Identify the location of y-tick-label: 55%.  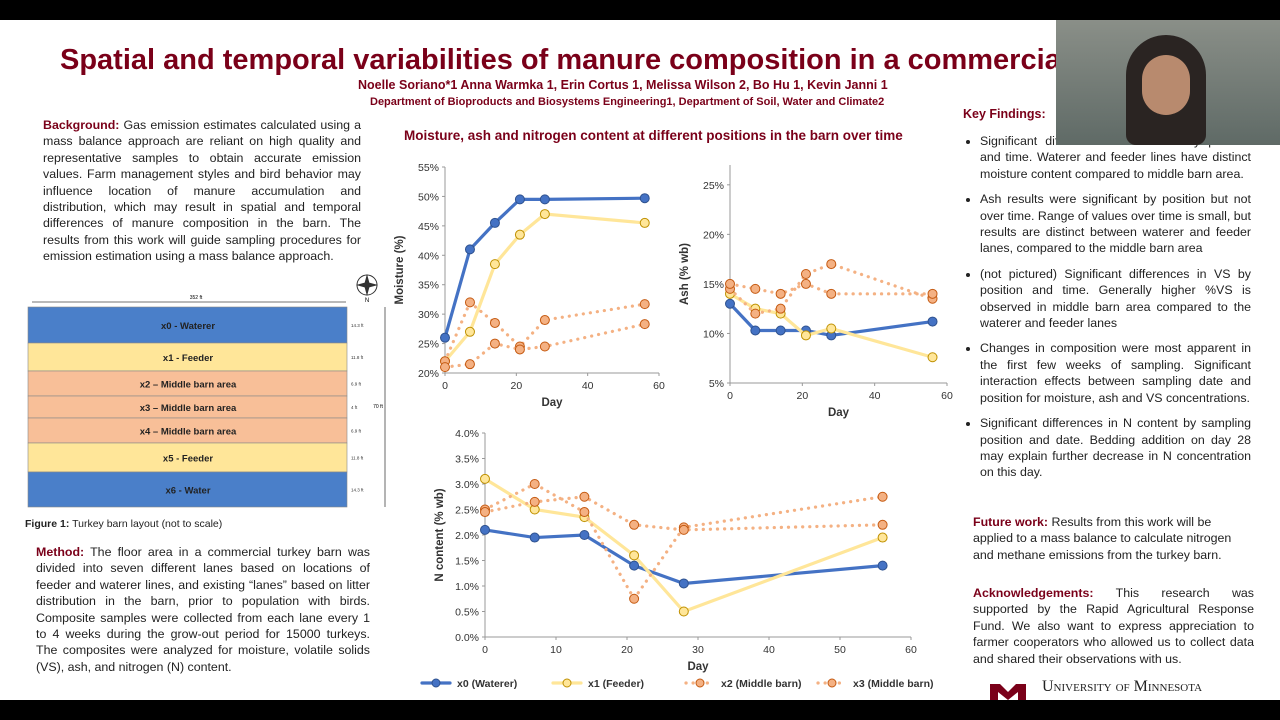
(428, 168).